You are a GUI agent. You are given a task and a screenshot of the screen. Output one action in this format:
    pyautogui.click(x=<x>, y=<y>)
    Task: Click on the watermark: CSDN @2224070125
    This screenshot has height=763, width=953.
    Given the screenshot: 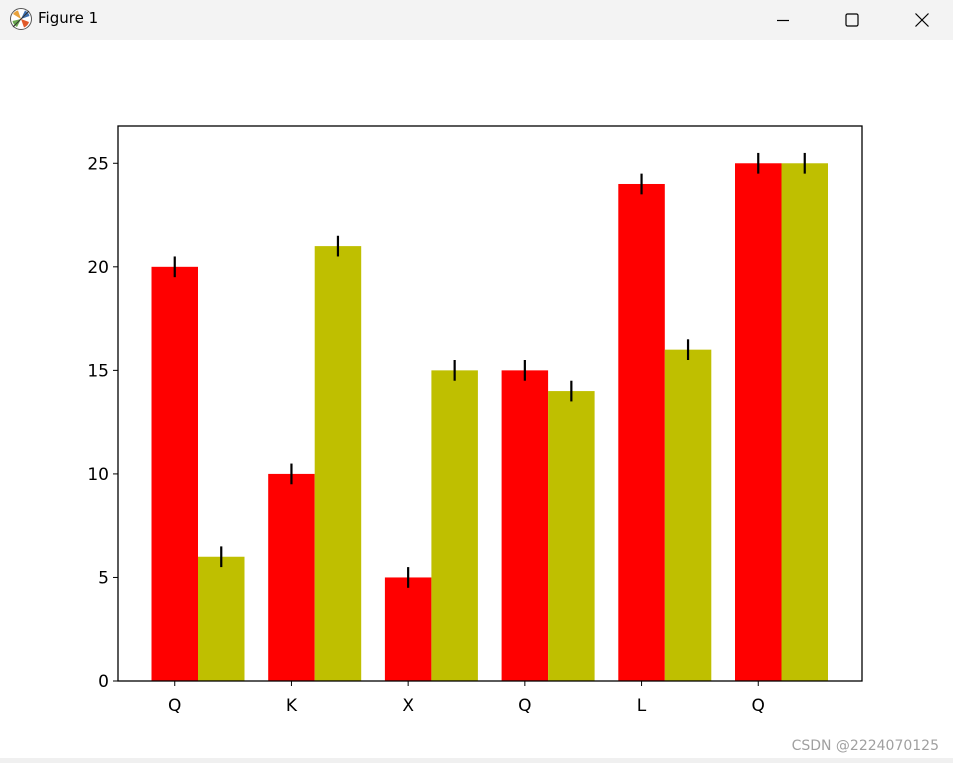 What is the action you would take?
    pyautogui.click(x=865, y=746)
    